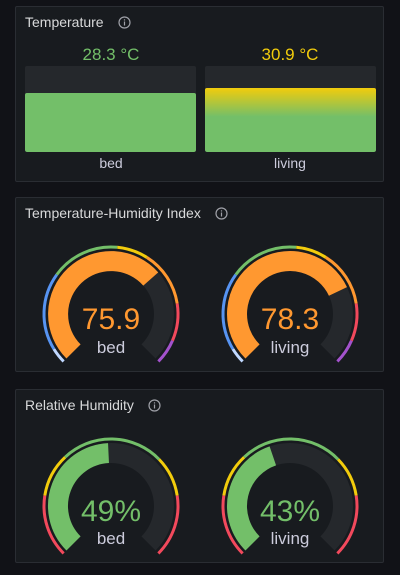 The width and height of the screenshot is (400, 575). Describe the element at coordinates (111, 319) in the screenshot. I see `bed-thi-value: 75.9` at that location.